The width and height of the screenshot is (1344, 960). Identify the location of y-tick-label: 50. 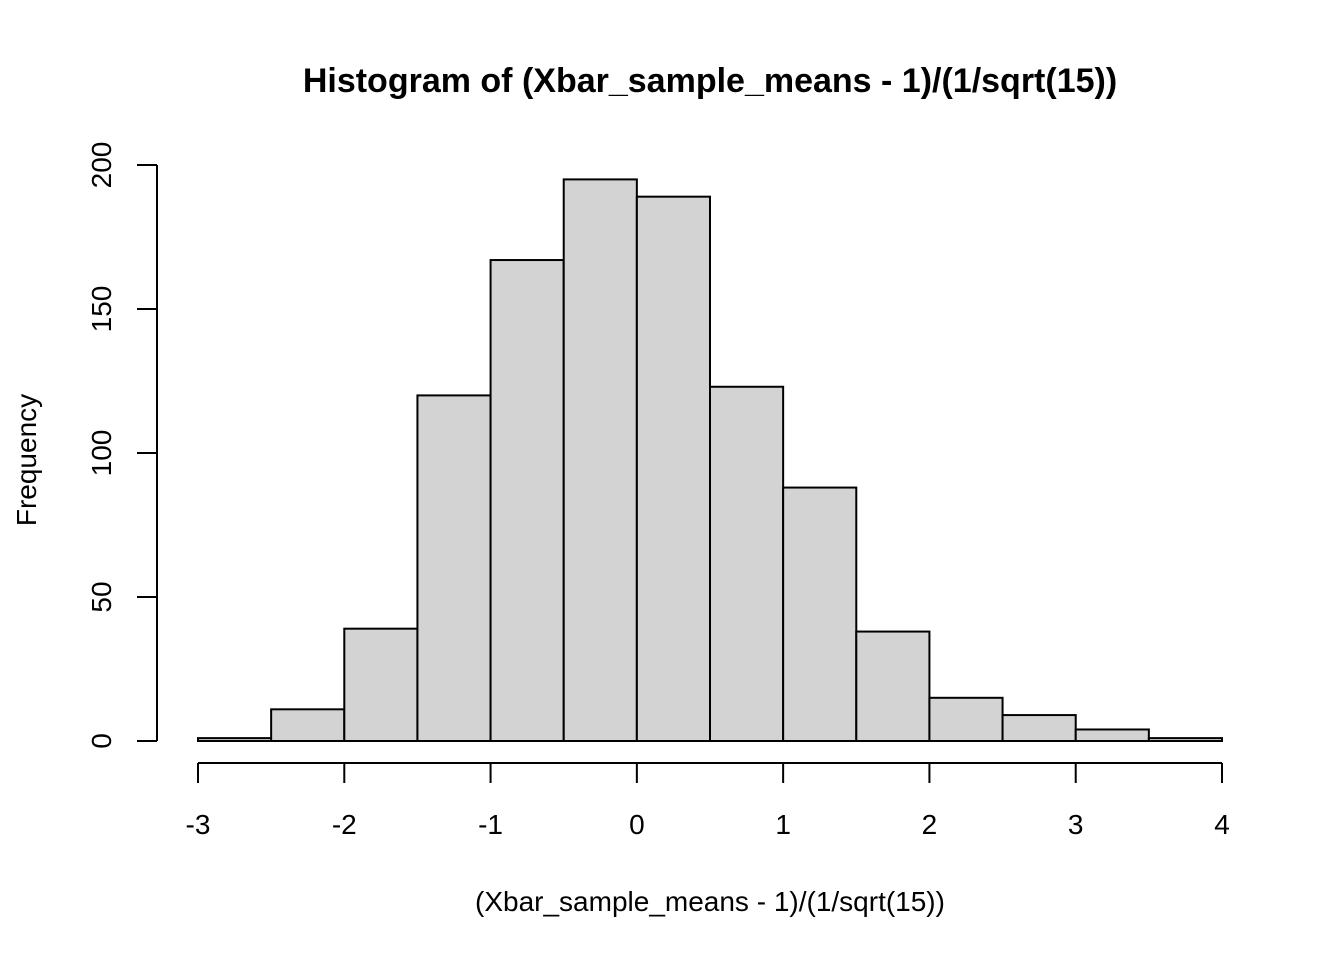
(101, 596).